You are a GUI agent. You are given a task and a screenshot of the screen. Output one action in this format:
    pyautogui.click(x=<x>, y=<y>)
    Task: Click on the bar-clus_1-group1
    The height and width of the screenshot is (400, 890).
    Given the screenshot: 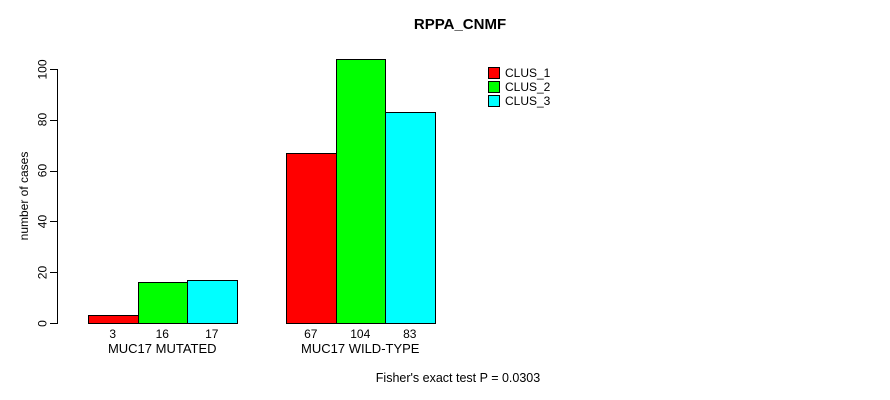 What is the action you would take?
    pyautogui.click(x=113, y=319)
    